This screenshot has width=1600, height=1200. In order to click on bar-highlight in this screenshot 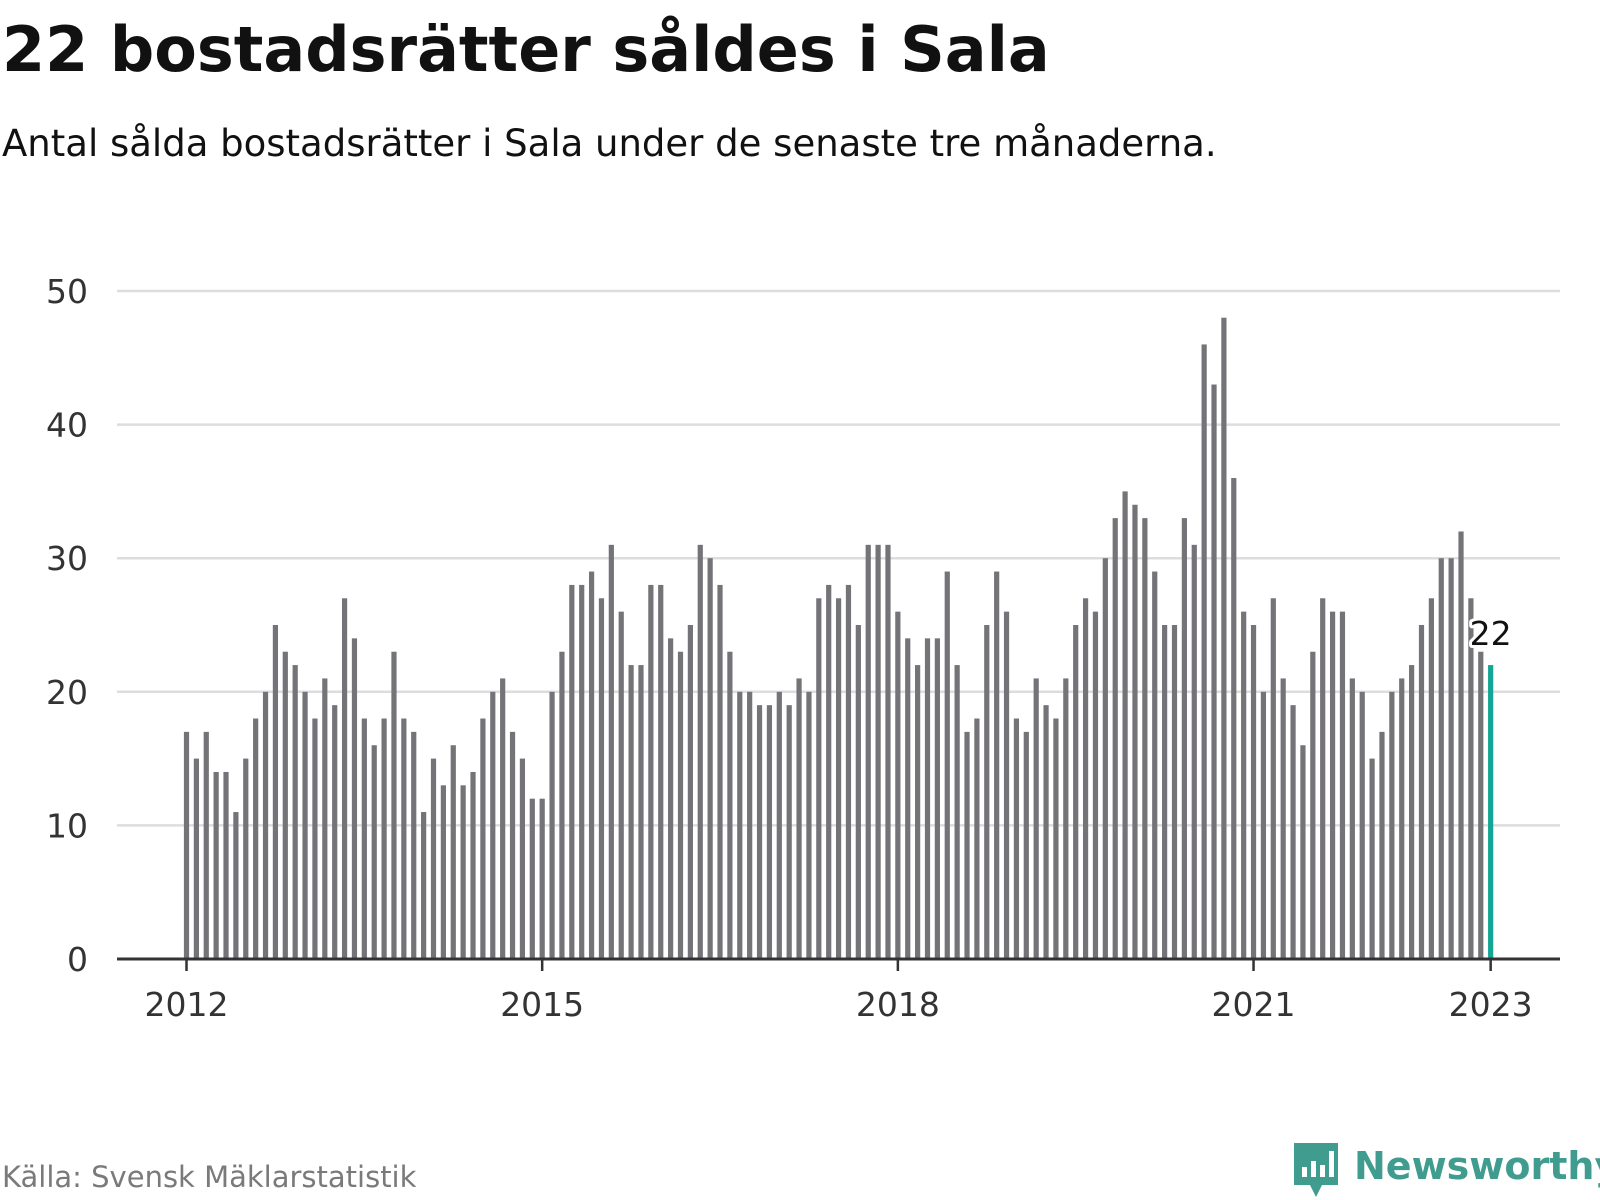, I will do `click(1491, 812)`.